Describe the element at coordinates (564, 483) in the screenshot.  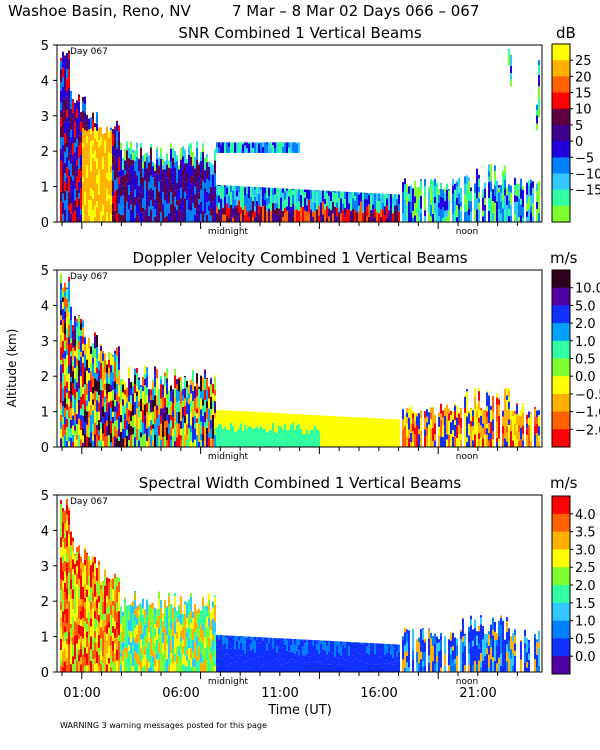
I see `width-unit: m/s` at that location.